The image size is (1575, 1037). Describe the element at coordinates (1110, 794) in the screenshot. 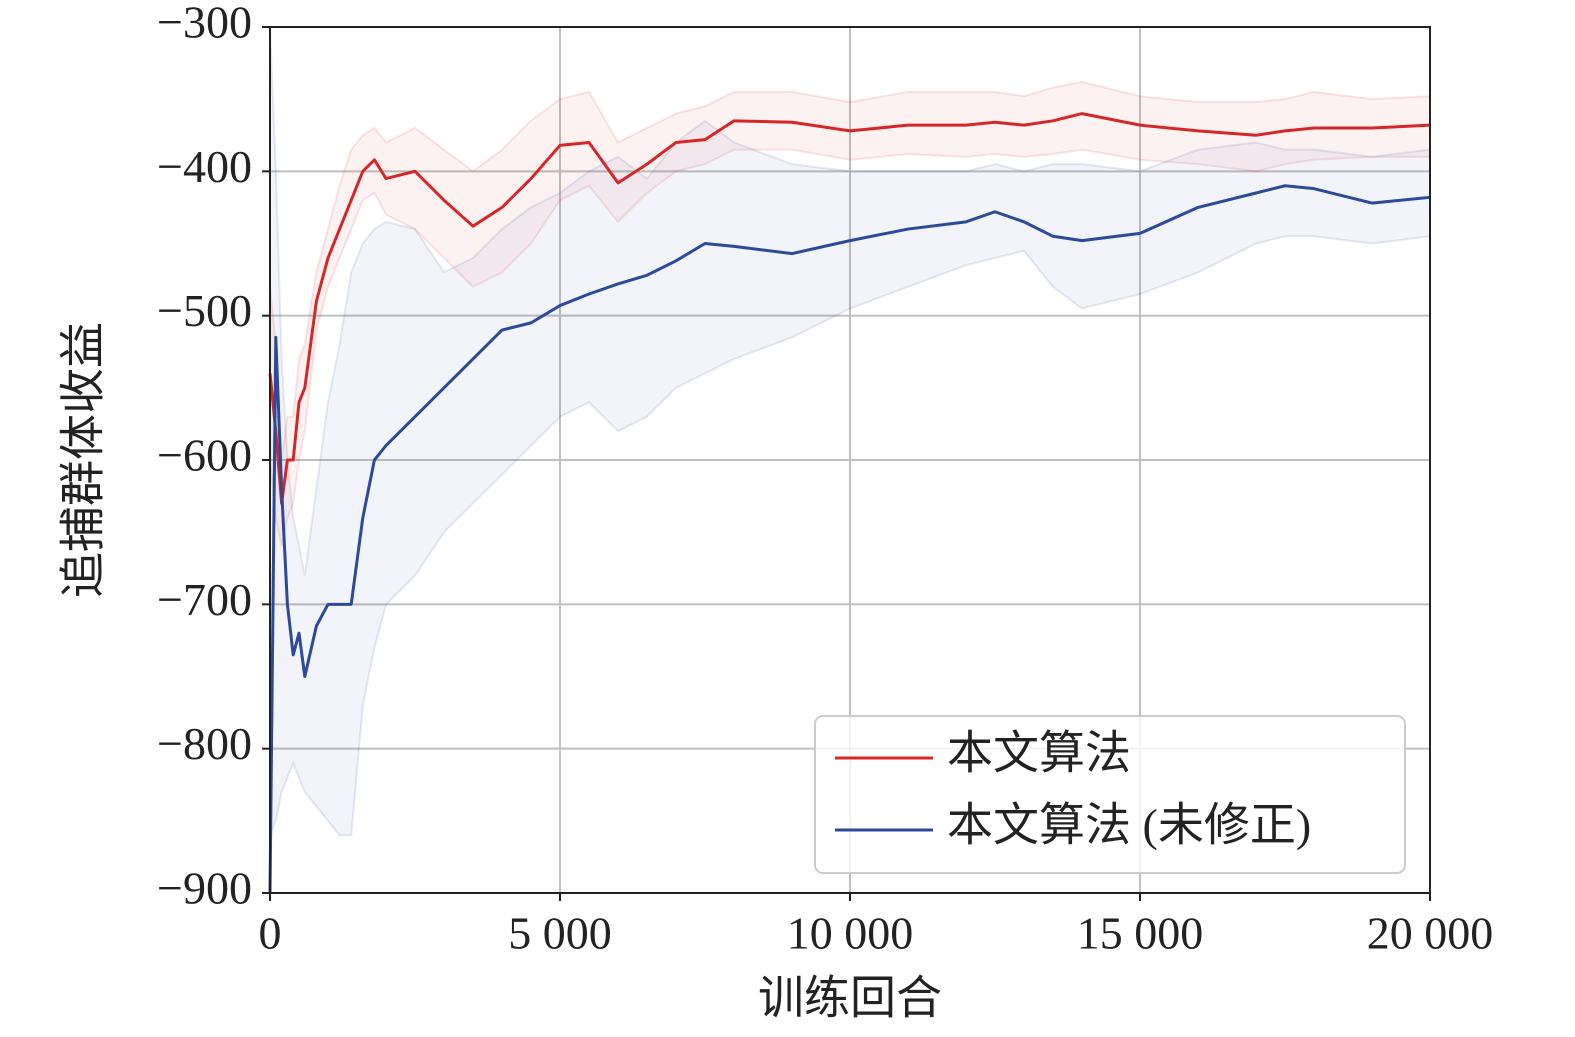

I see `legend-box` at that location.